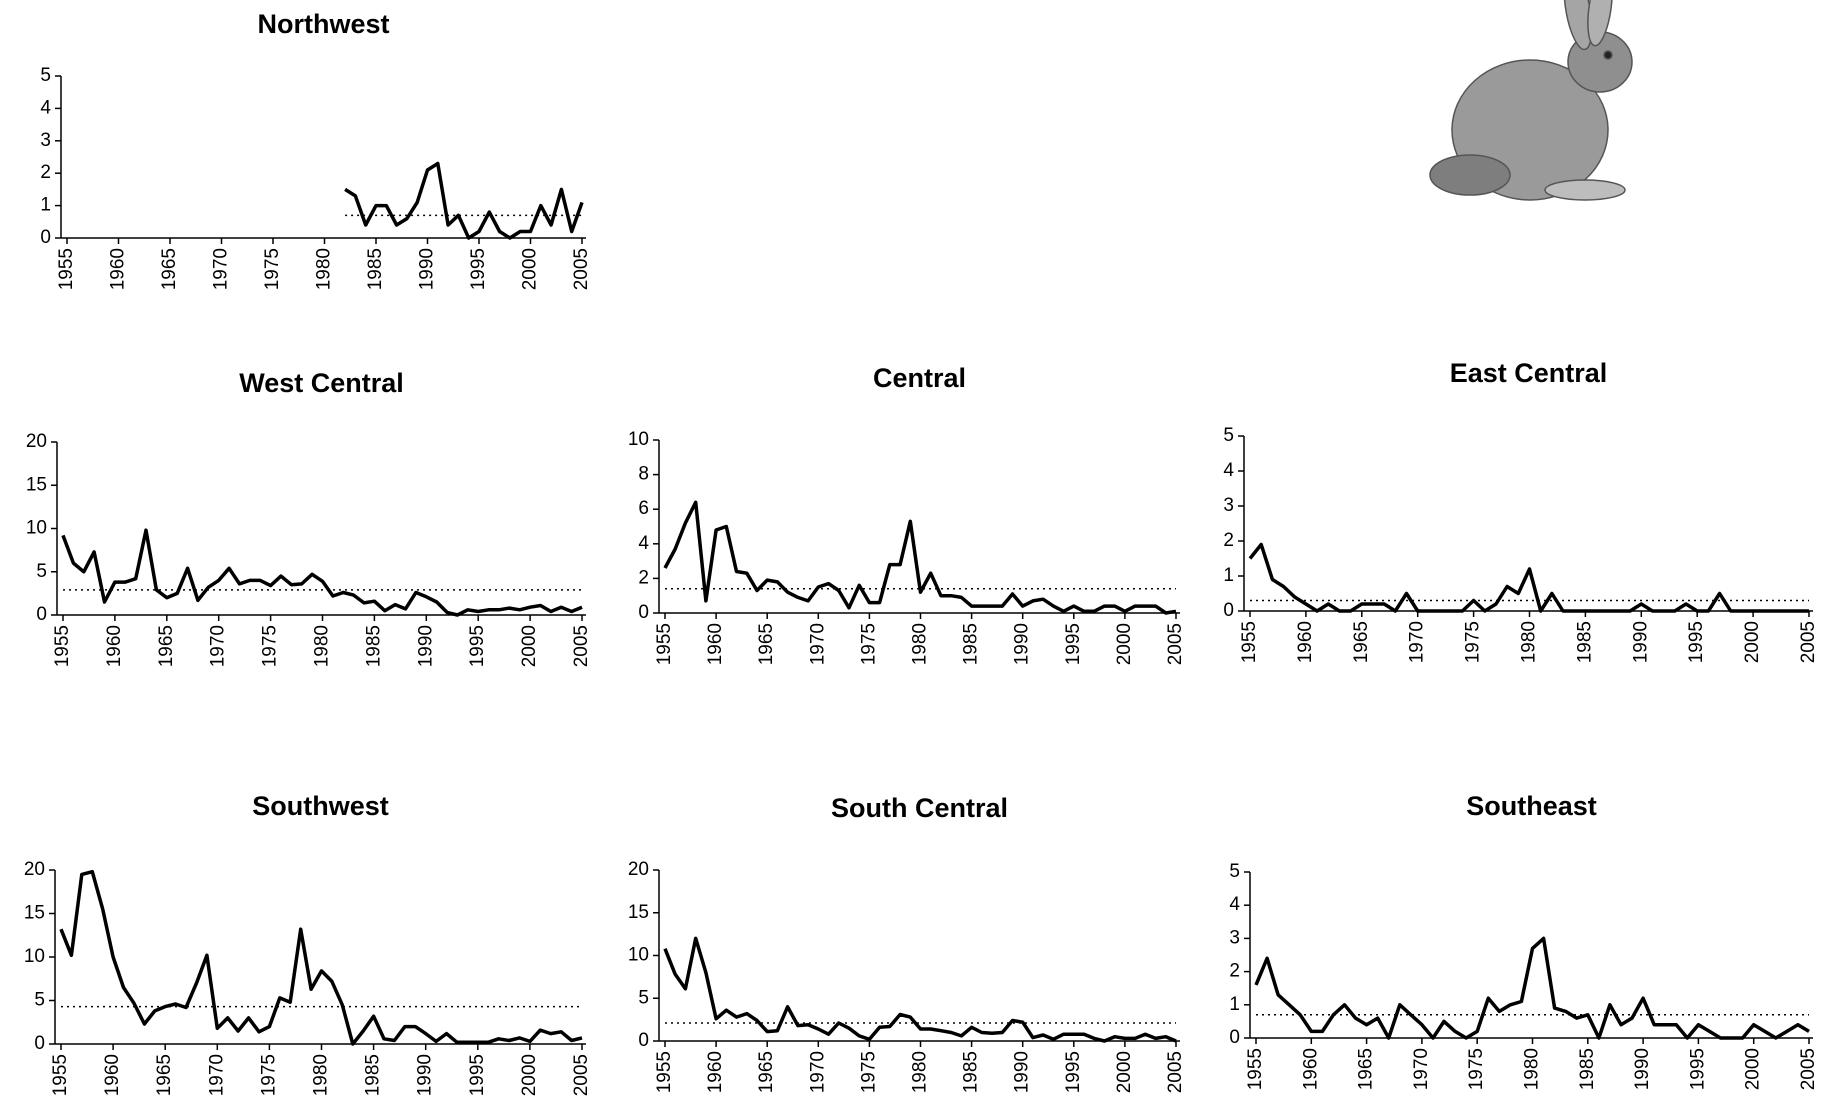  What do you see at coordinates (323, 24) in the screenshot?
I see `chart-title: Northwest` at bounding box center [323, 24].